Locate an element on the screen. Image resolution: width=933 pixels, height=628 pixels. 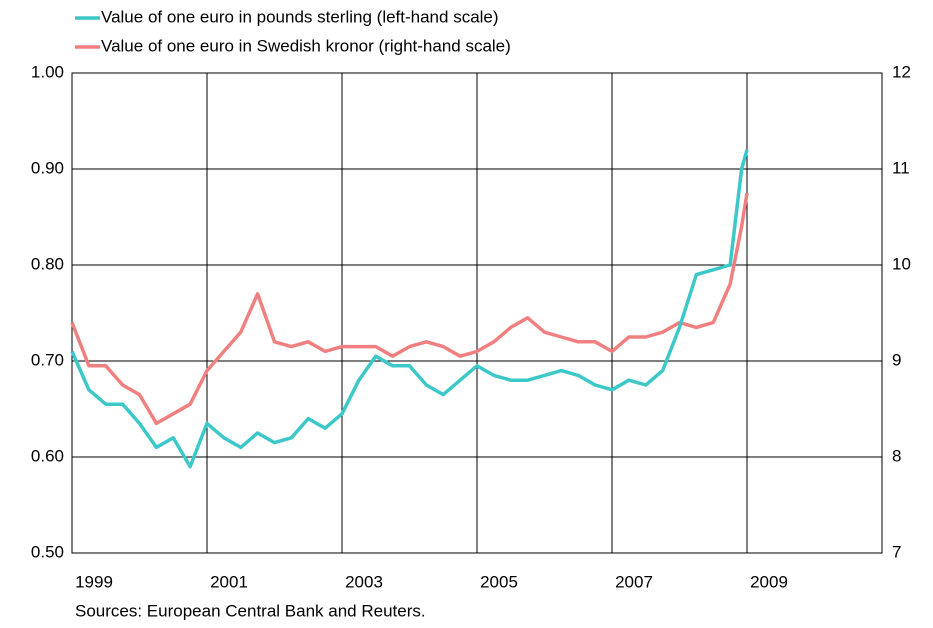
x-tick-label: 2003 is located at coordinates (364, 581).